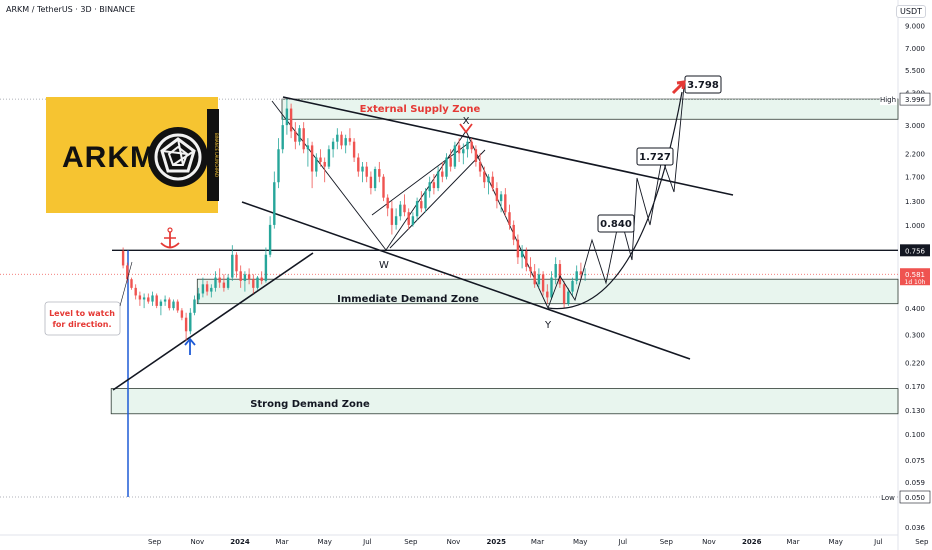  I want to click on blue-up-arrow-icon, so click(190, 346).